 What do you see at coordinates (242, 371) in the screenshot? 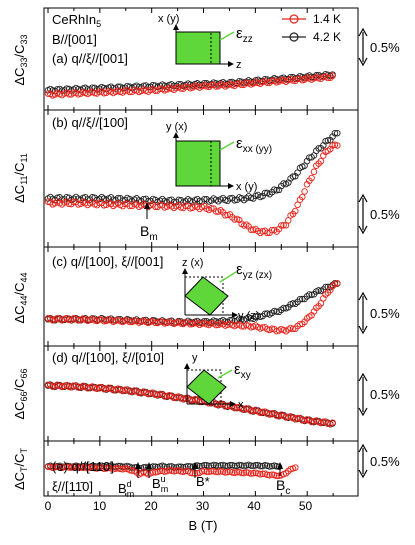
I see `strain-d-label: εxy` at bounding box center [242, 371].